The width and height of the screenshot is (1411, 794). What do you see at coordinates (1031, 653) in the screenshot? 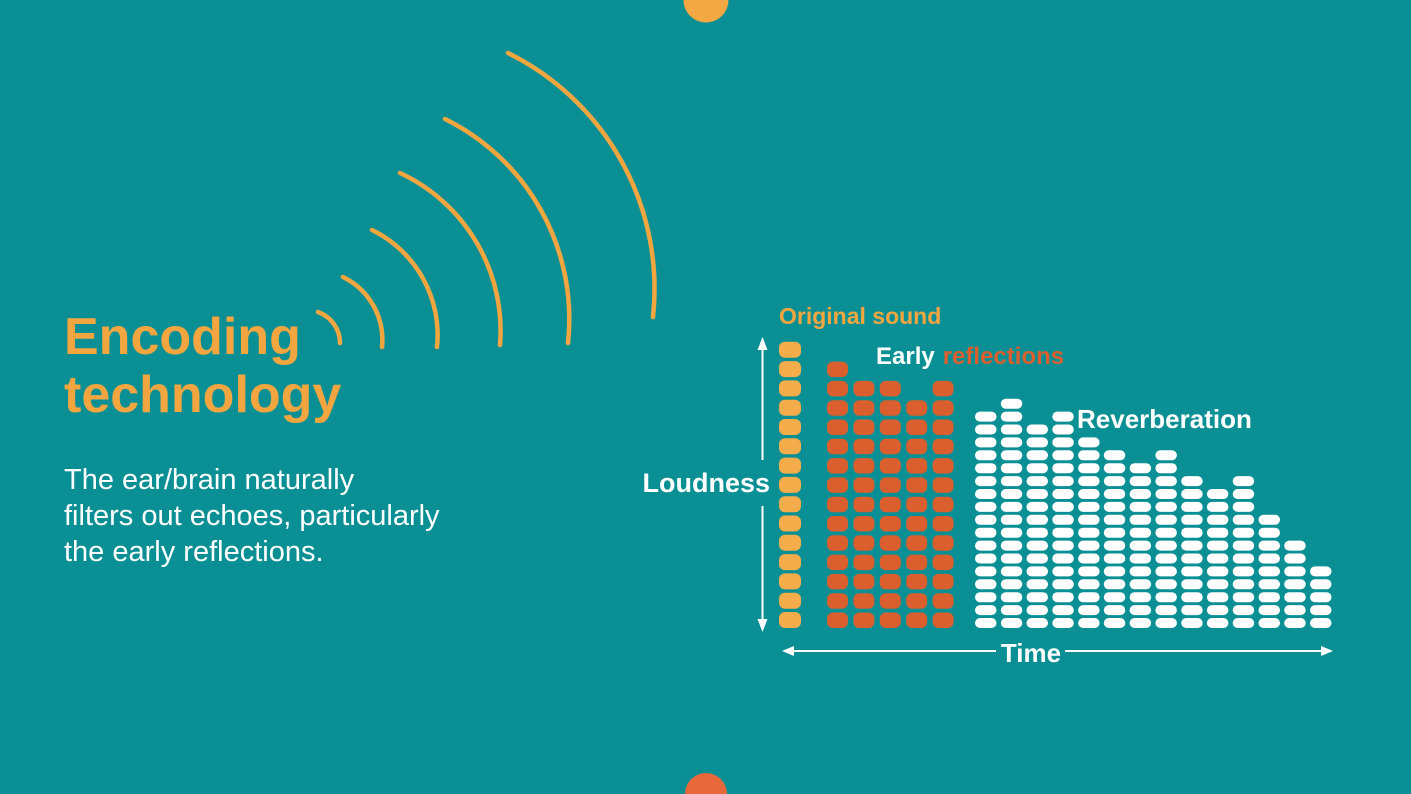
I see `time-axis-label: Time` at bounding box center [1031, 653].